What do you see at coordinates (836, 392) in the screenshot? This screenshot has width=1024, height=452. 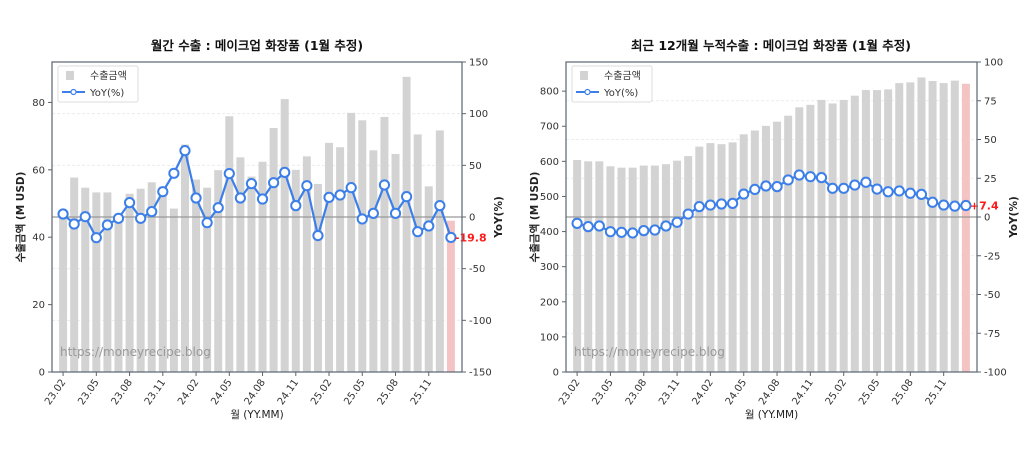 I see `x-tick-label: 25.02` at bounding box center [836, 392].